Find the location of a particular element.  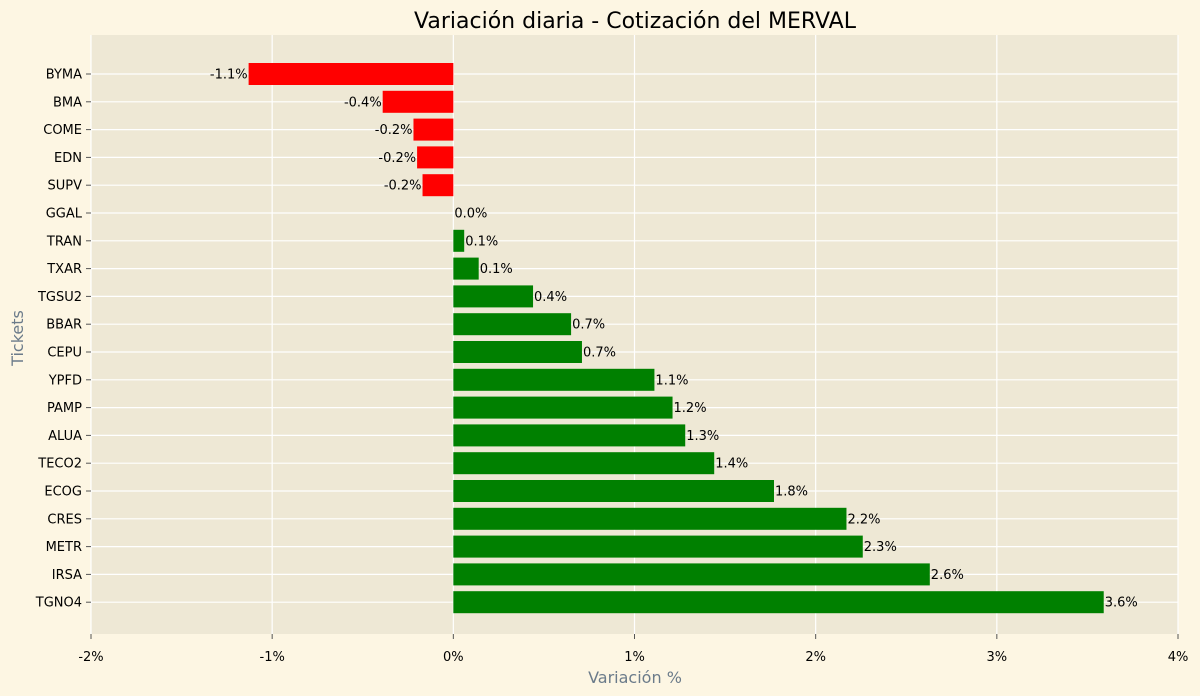

data-label-tgno4: 3.6% is located at coordinates (1121, 603).